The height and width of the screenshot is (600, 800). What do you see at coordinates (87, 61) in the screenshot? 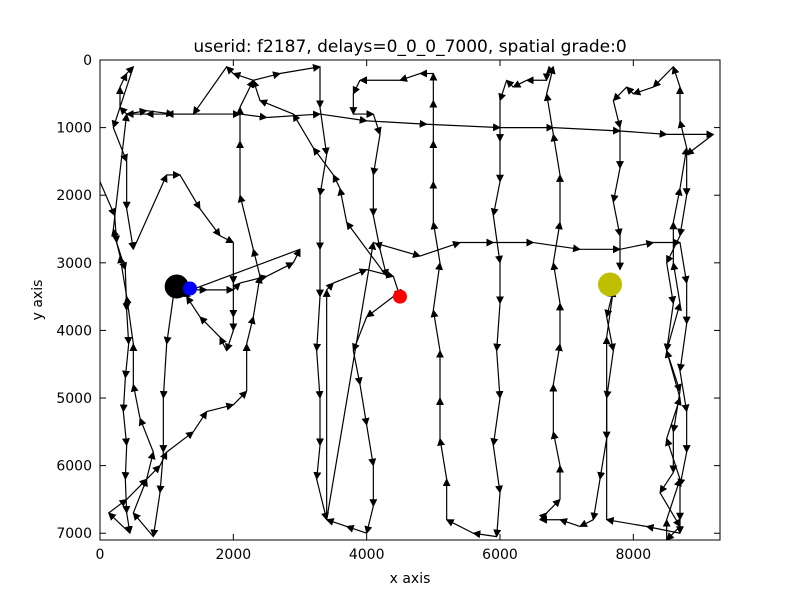
I see `y-tick-label: 0` at bounding box center [87, 61].